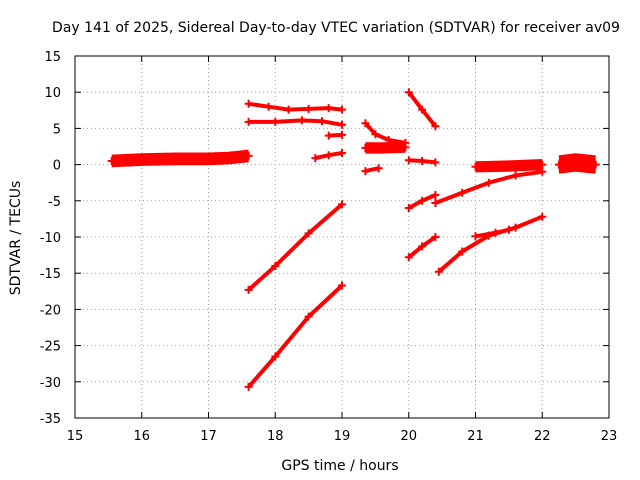 Image resolution: width=640 pixels, height=480 pixels. What do you see at coordinates (542, 436) in the screenshot?
I see `x-tick-label: 22` at bounding box center [542, 436].